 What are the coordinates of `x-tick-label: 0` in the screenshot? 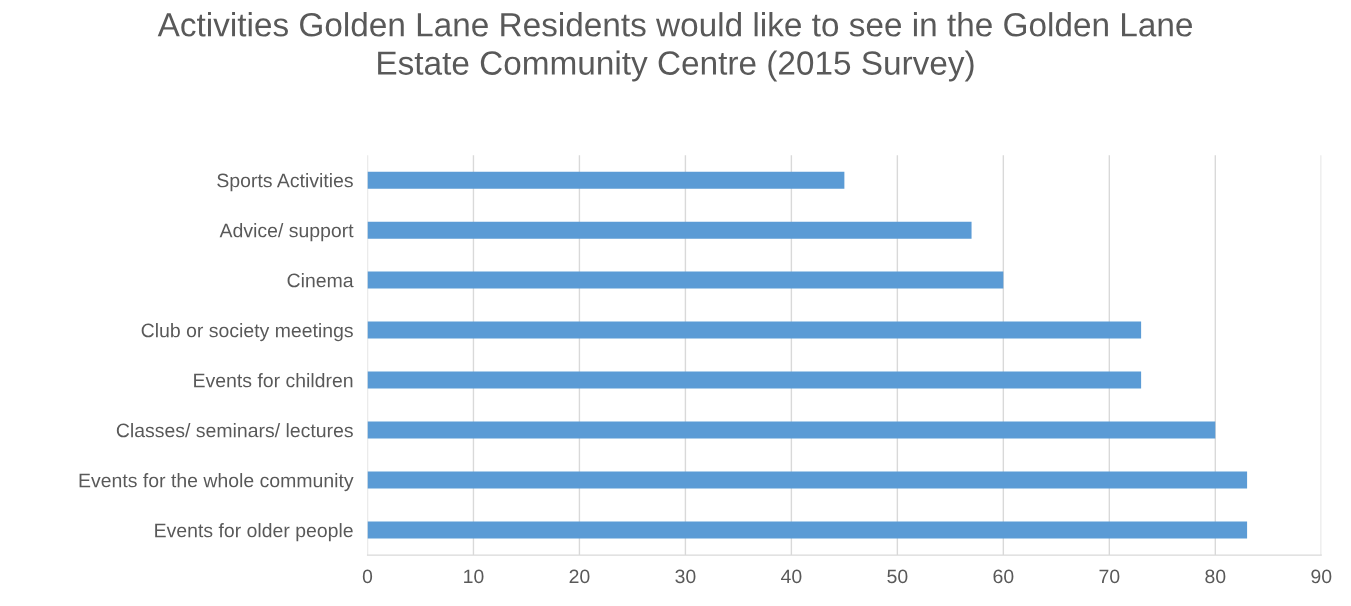 It's located at (367, 576).